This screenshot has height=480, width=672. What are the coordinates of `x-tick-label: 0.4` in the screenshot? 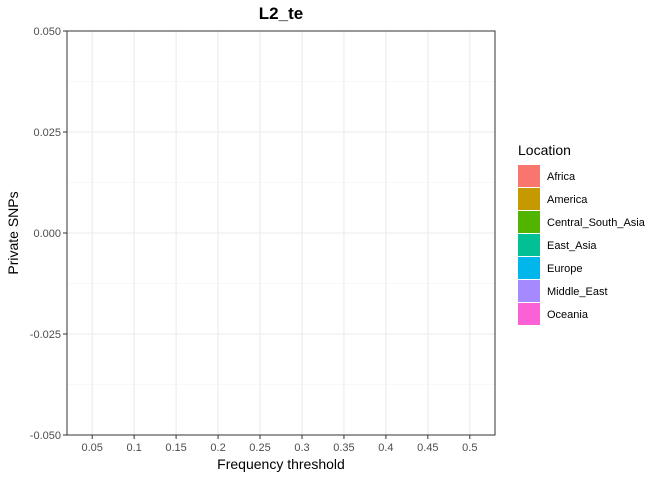 It's located at (385, 448).